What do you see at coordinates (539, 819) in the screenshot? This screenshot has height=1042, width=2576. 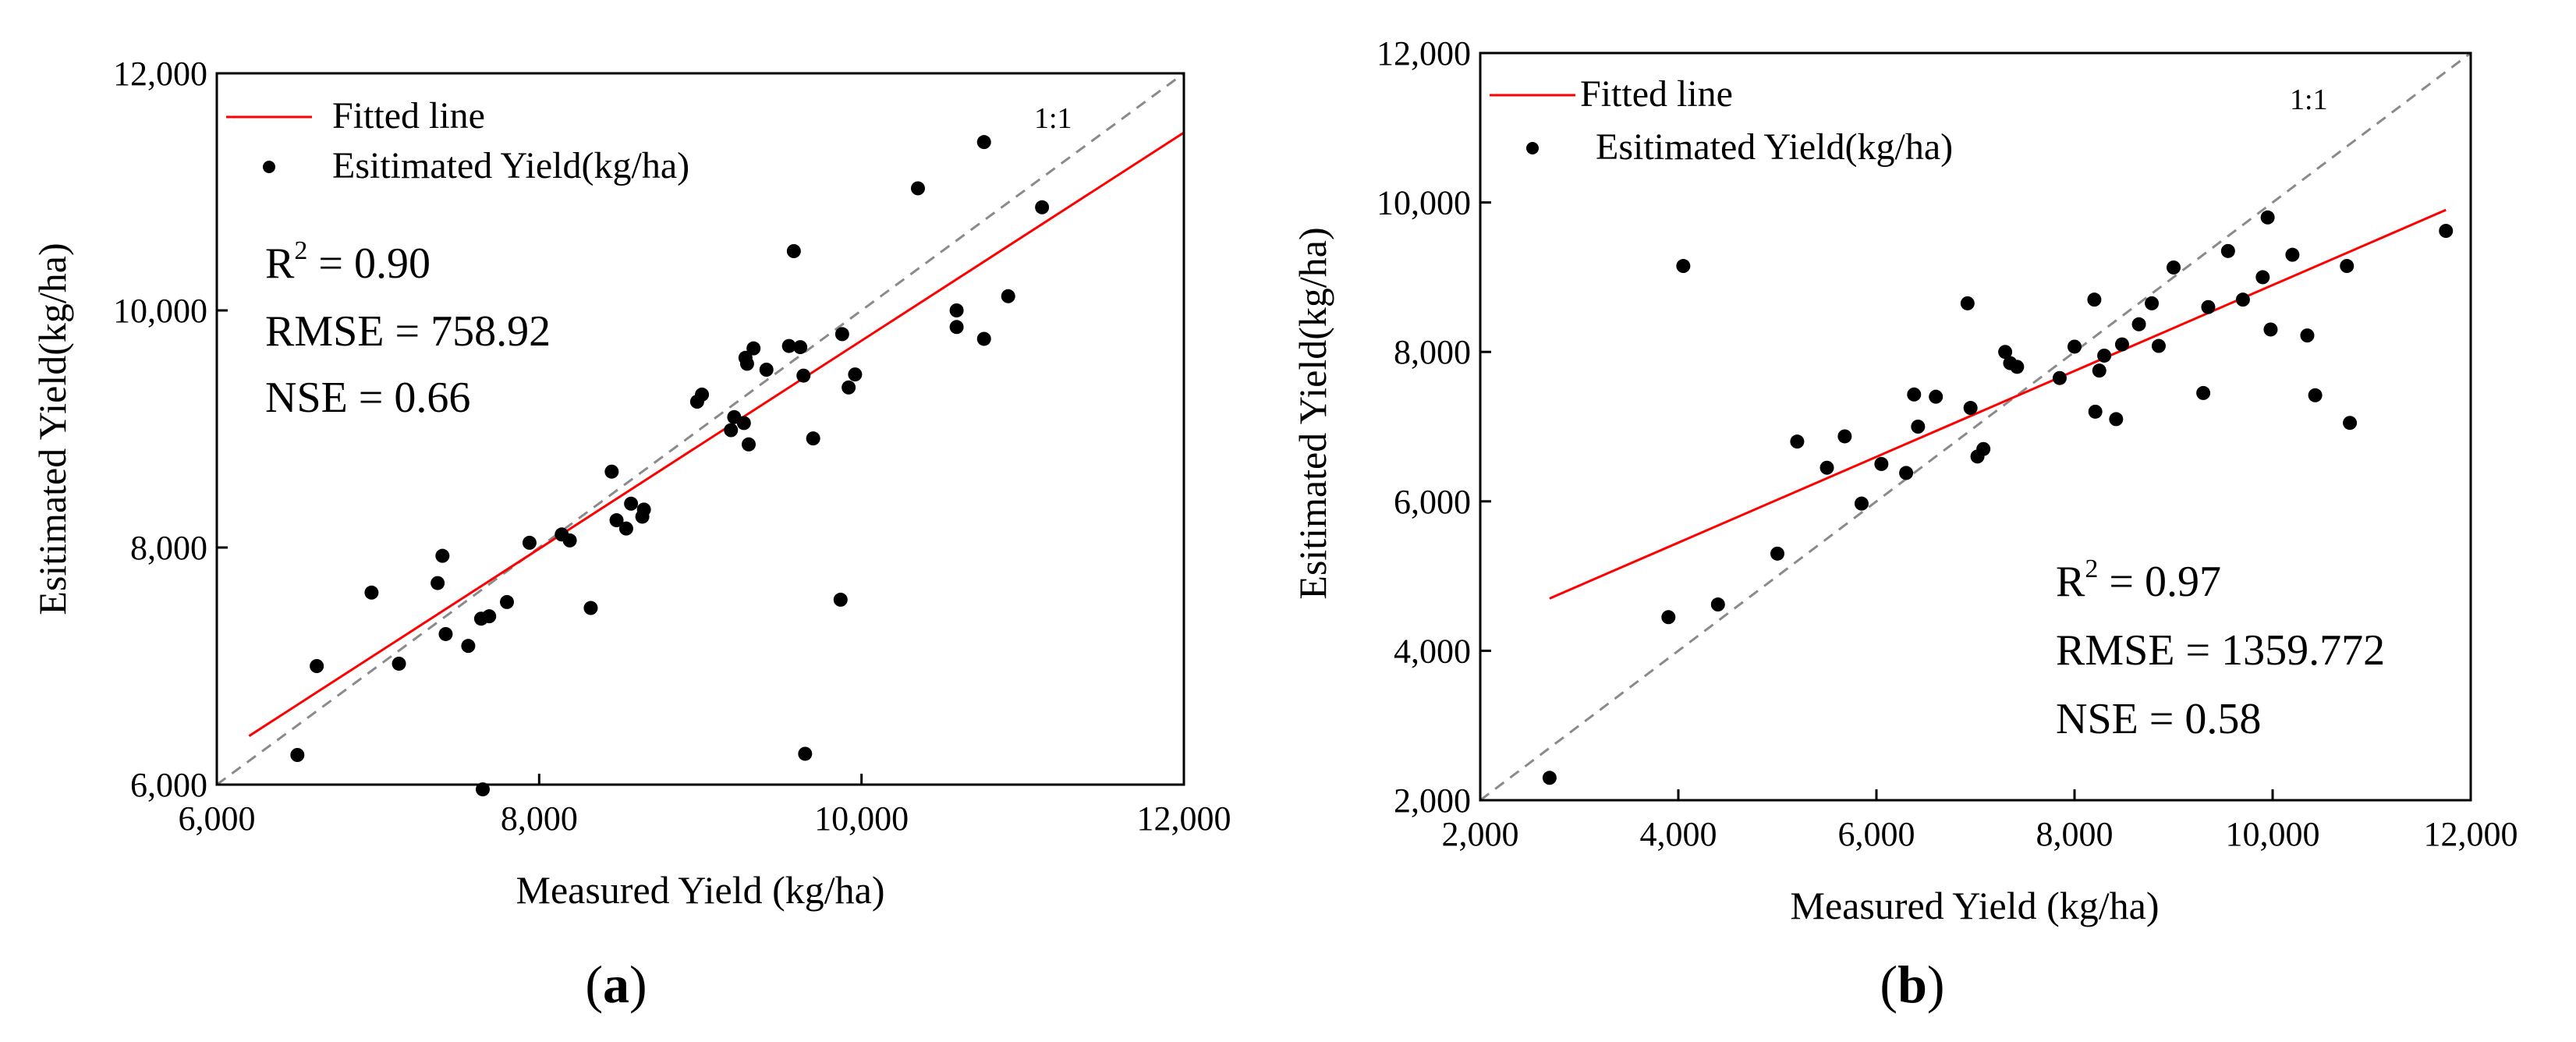 I see `x-tick-label: 8,000` at bounding box center [539, 819].